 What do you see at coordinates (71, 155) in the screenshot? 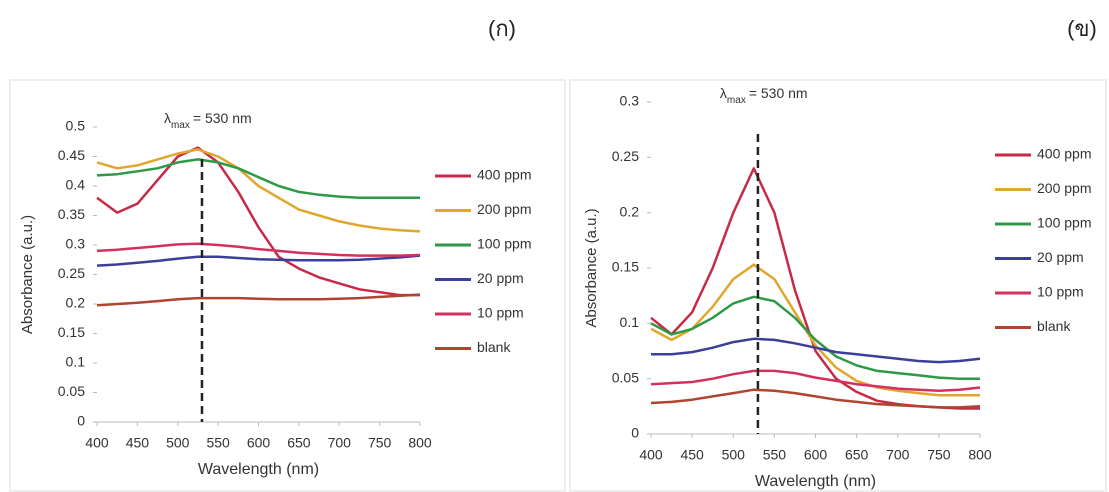
I see `y-tick-label: 0.45` at bounding box center [71, 155].